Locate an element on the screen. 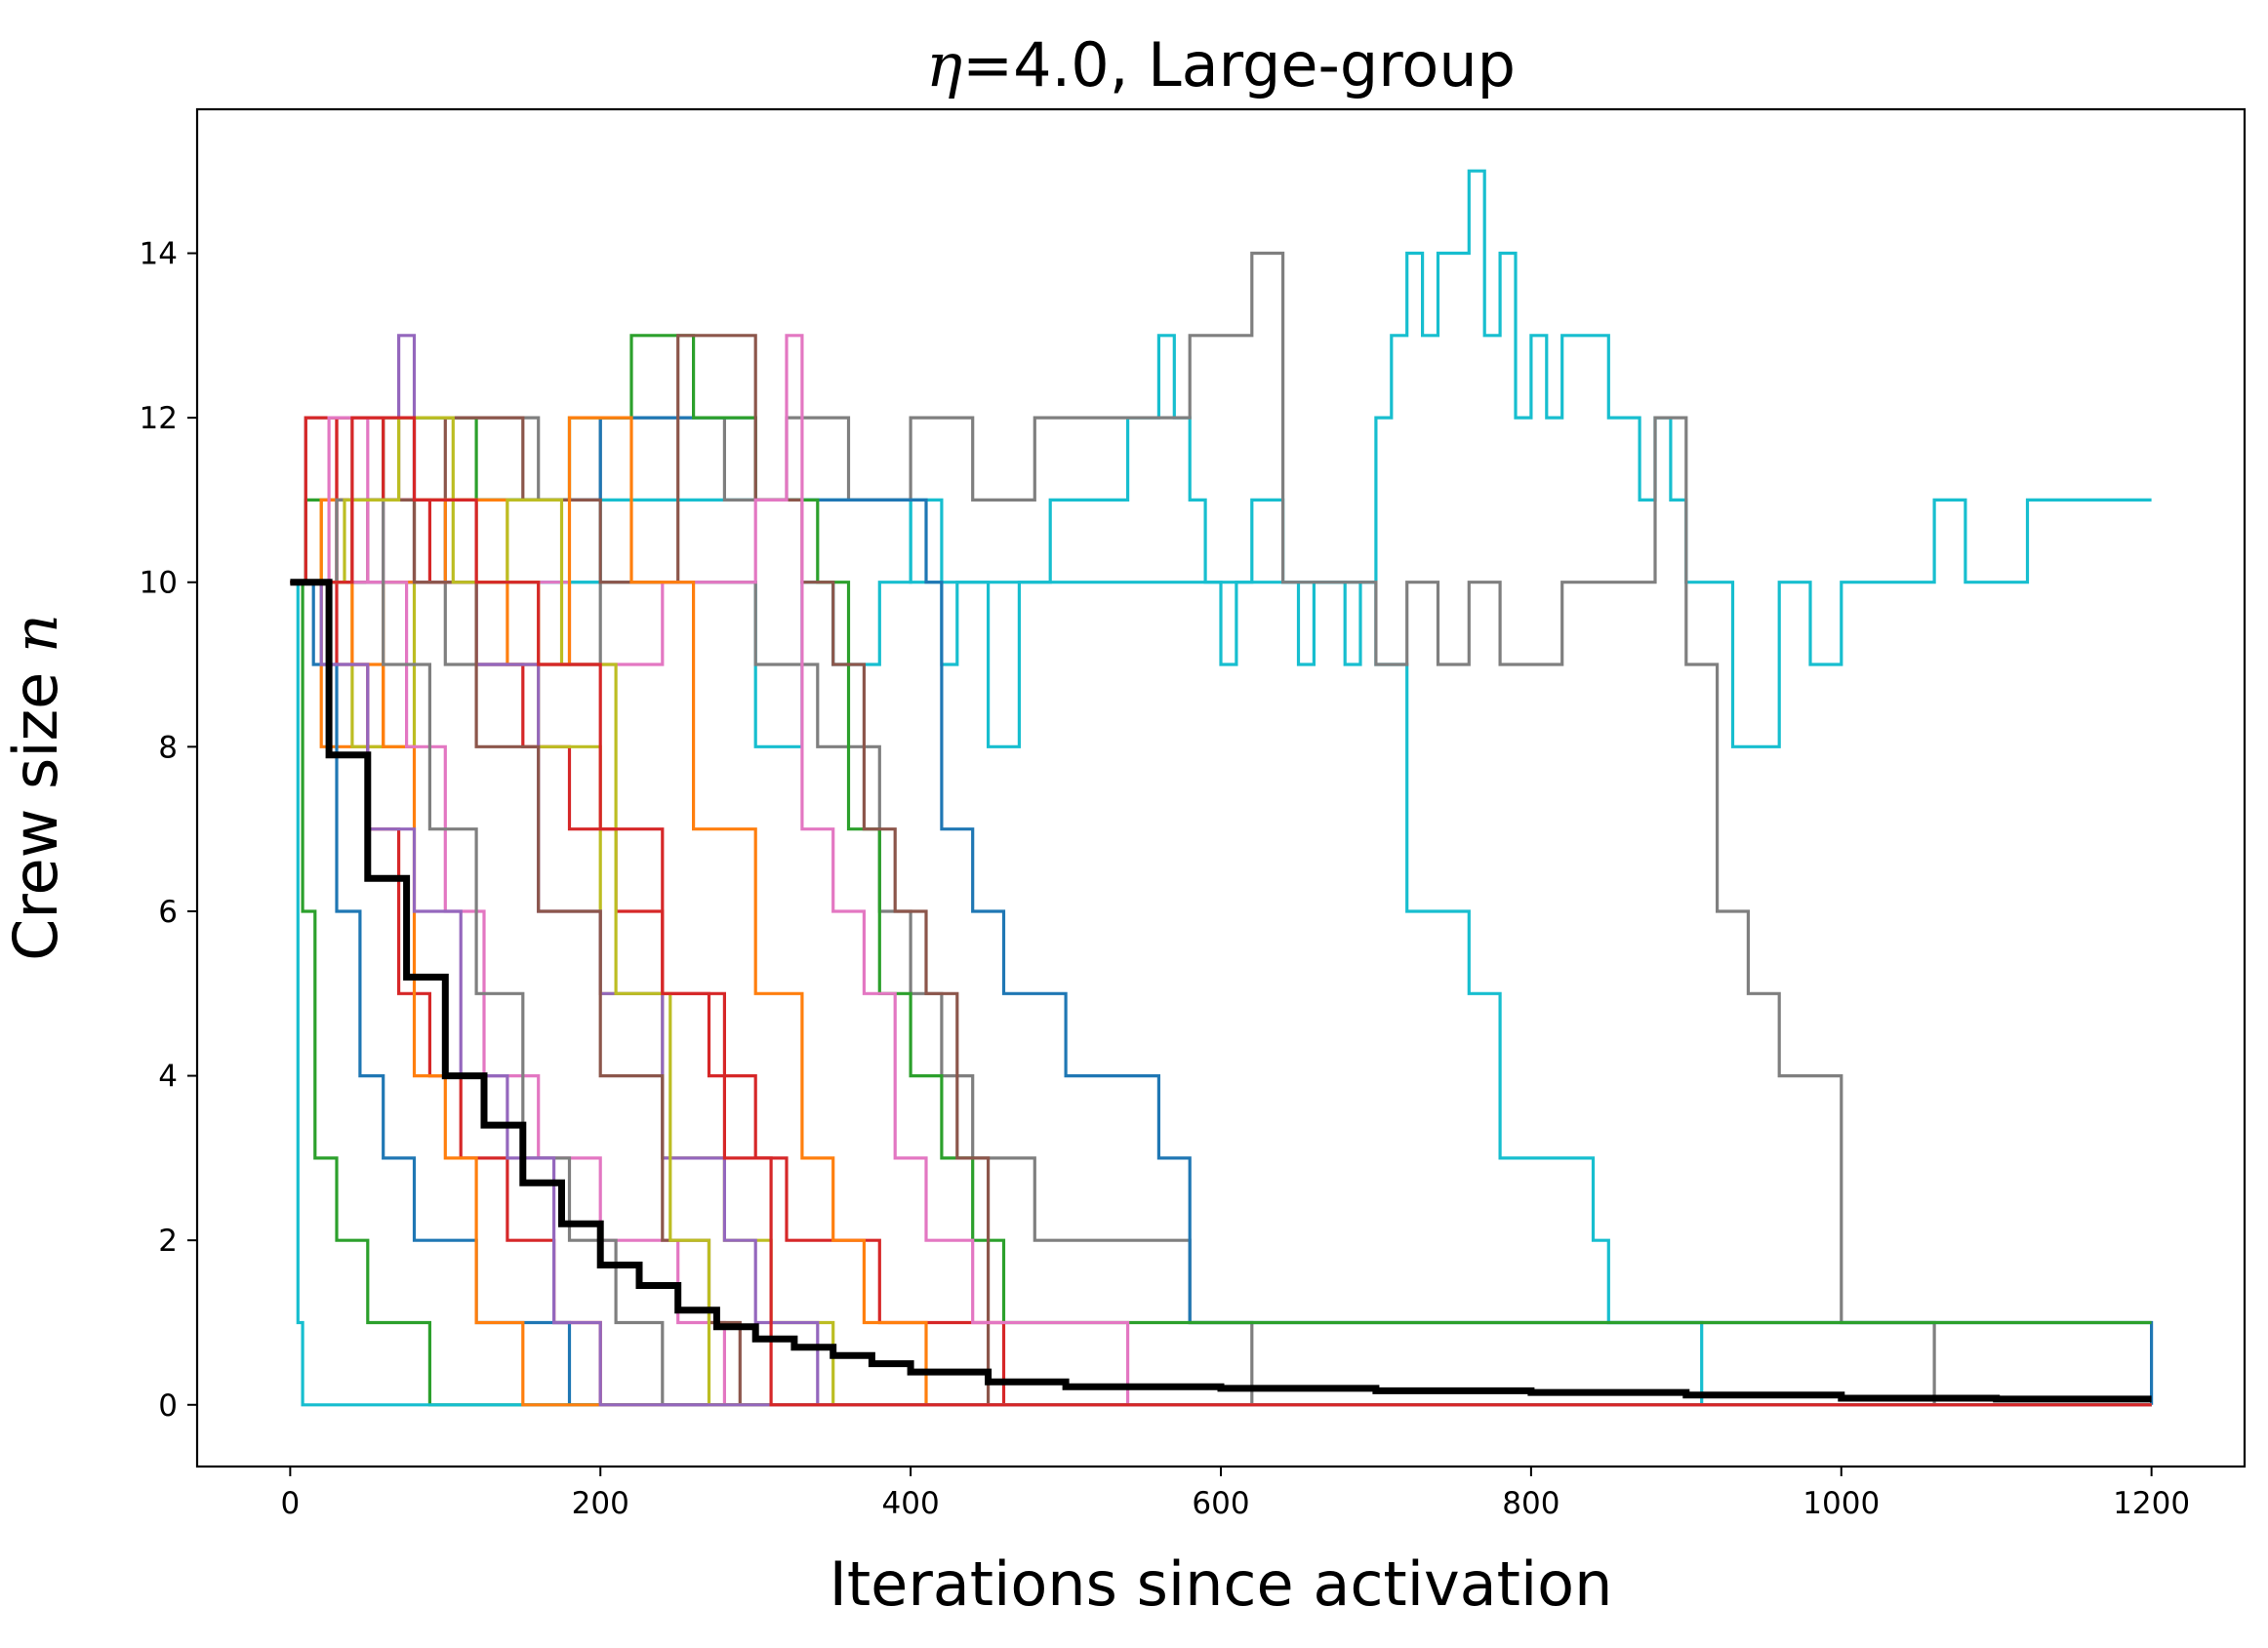 This screenshot has width=2268, height=1648. x-tick-label: 600 is located at coordinates (1221, 1503).